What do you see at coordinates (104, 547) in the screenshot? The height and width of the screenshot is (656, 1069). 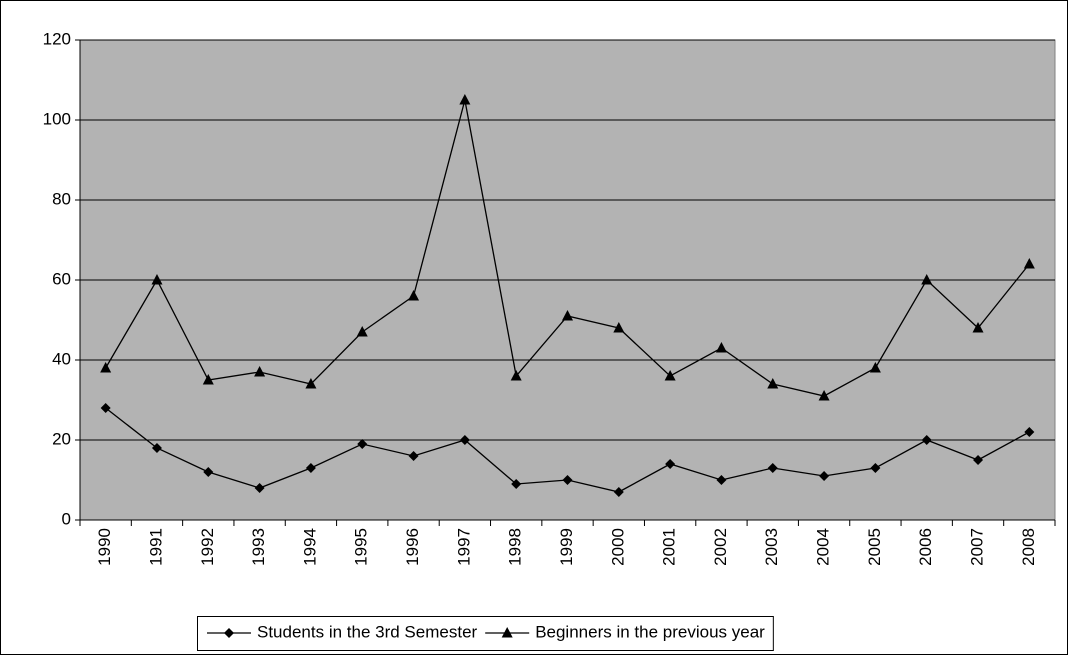 I see `x-tick-label: 1990` at bounding box center [104, 547].